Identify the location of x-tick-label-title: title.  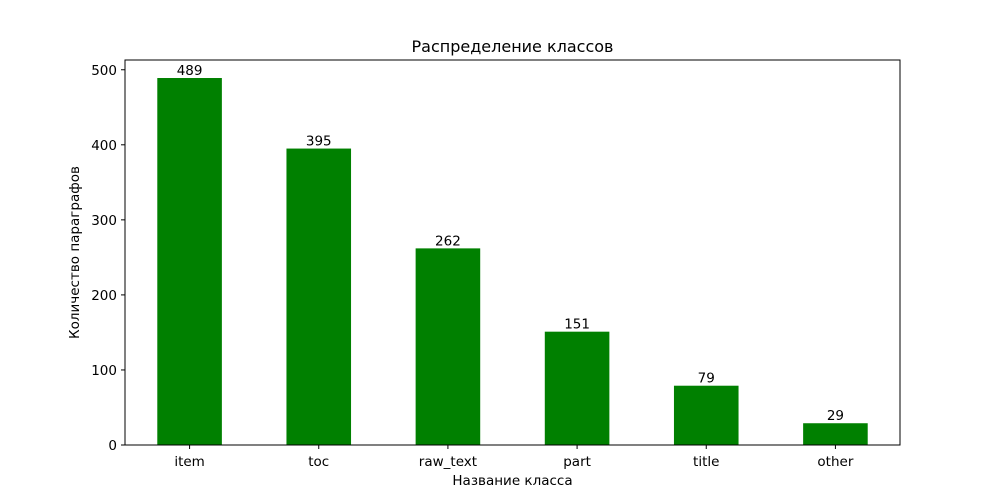
(706, 462).